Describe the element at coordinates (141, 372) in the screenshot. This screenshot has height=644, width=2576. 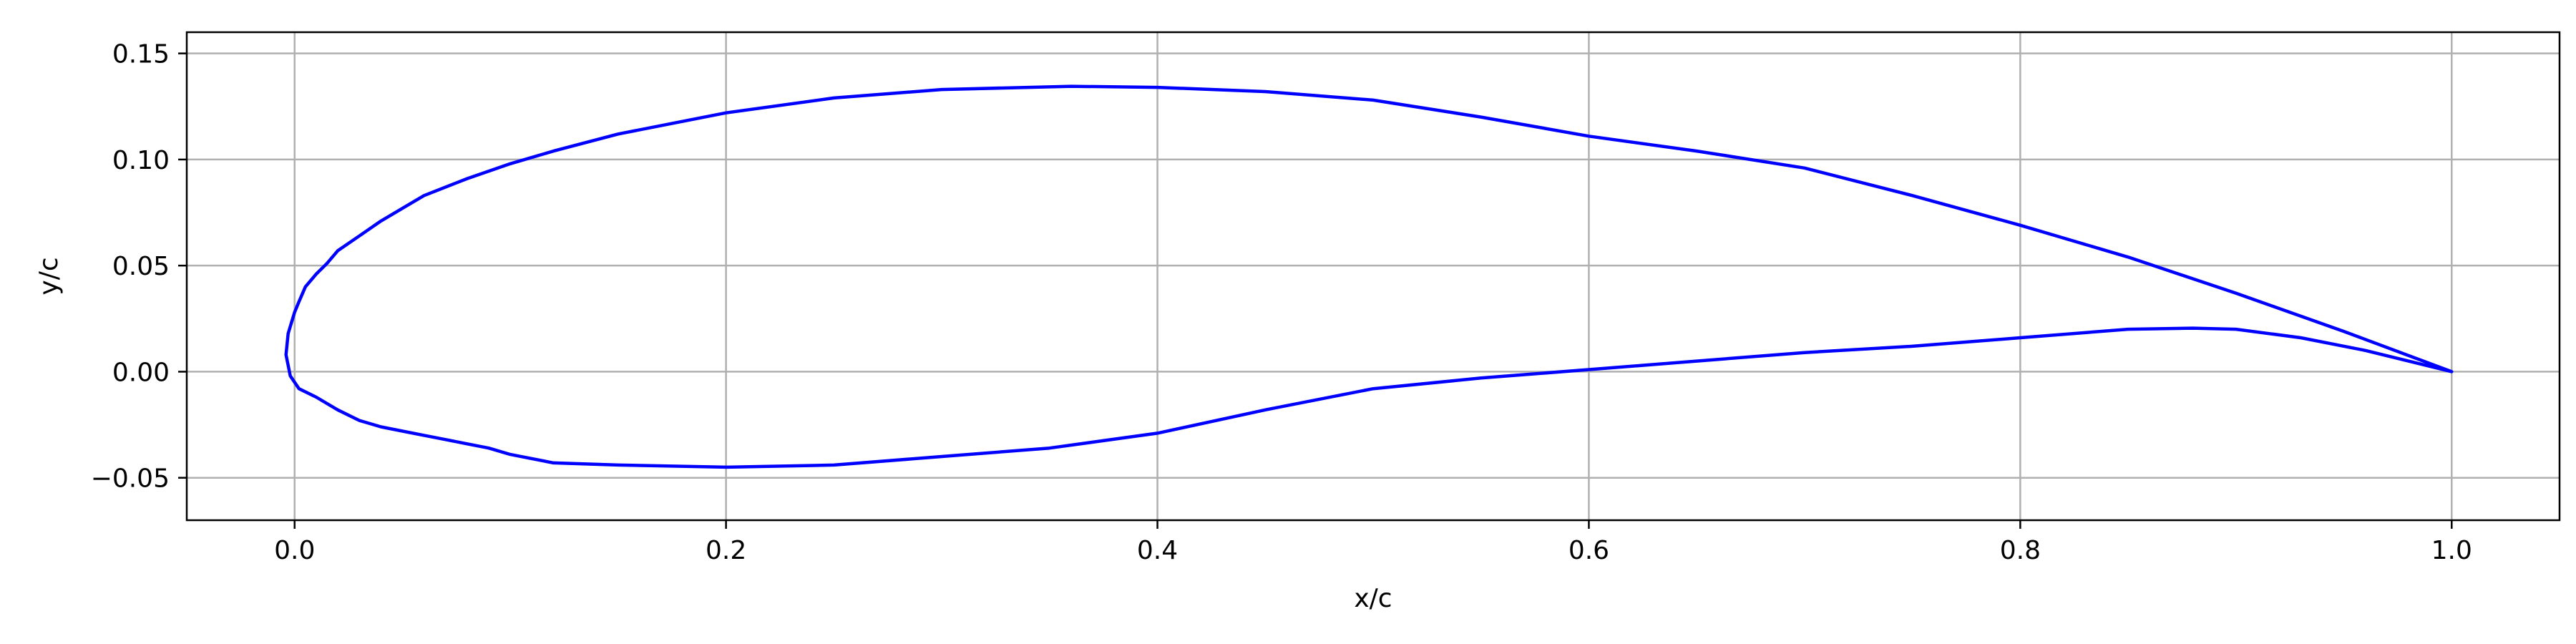
I see `y-tick-label: 0.00` at that location.